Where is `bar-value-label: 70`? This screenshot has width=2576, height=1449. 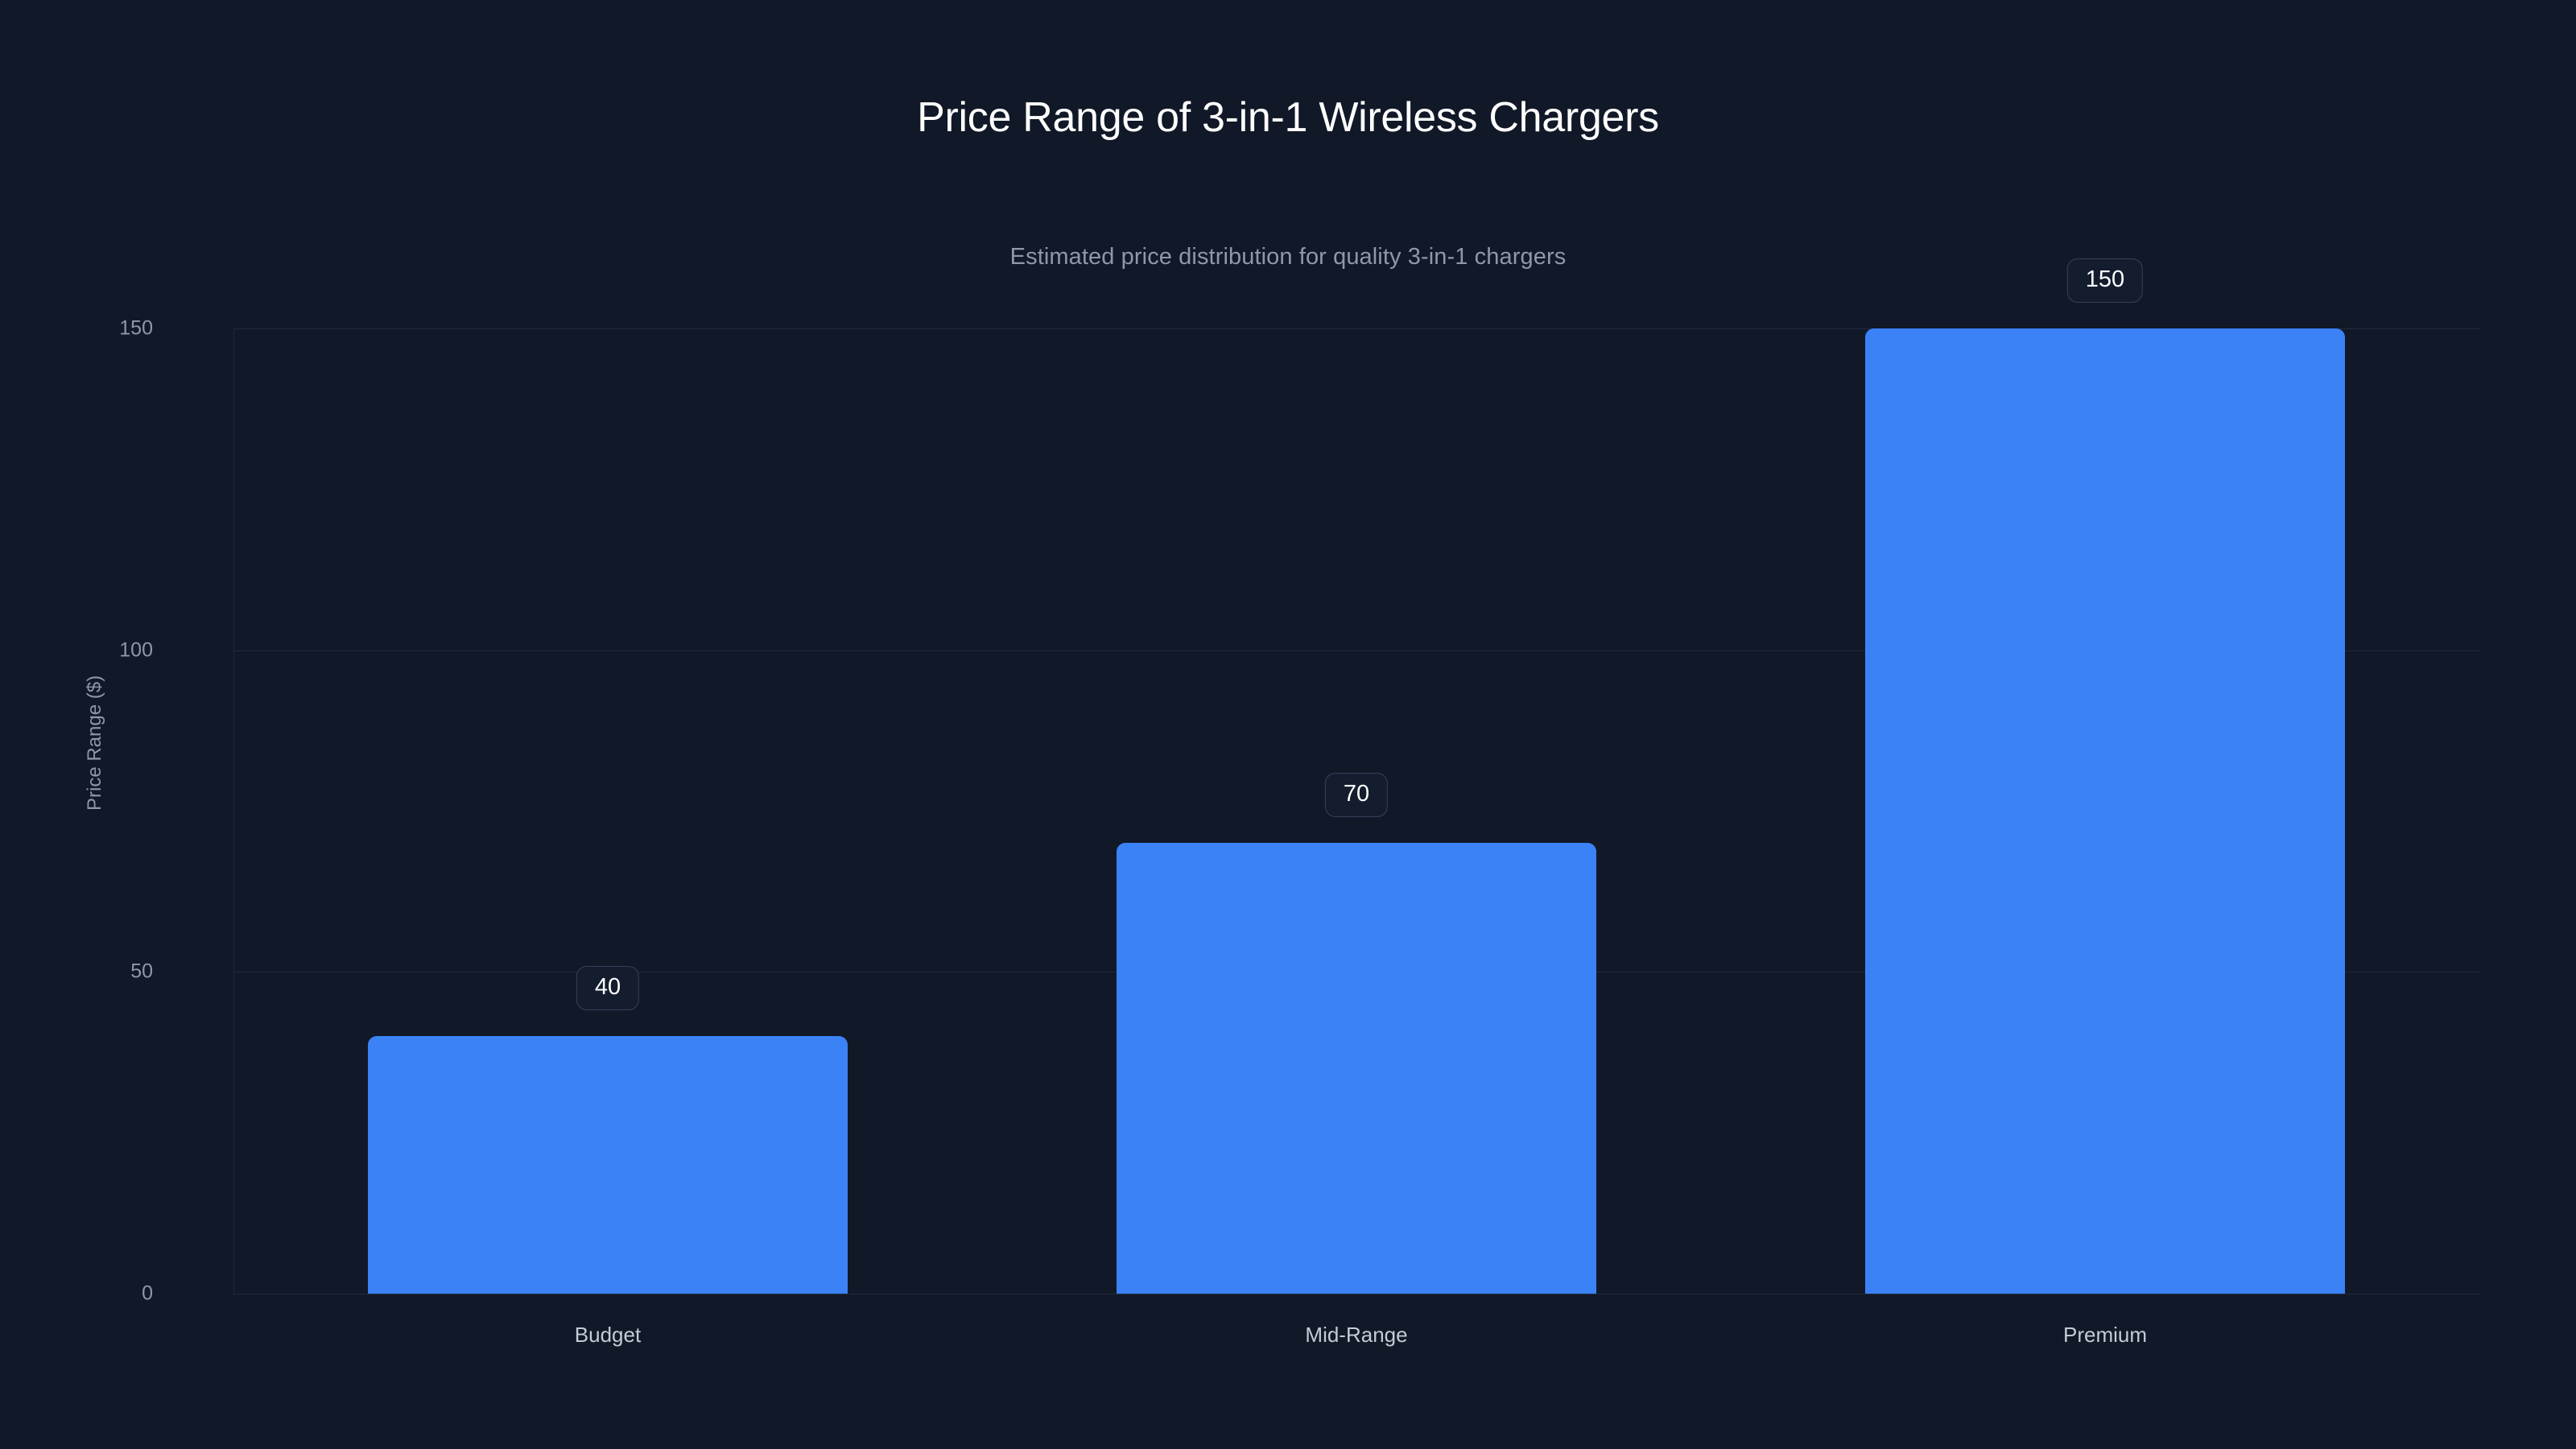
bar-value-label: 70 is located at coordinates (1356, 795).